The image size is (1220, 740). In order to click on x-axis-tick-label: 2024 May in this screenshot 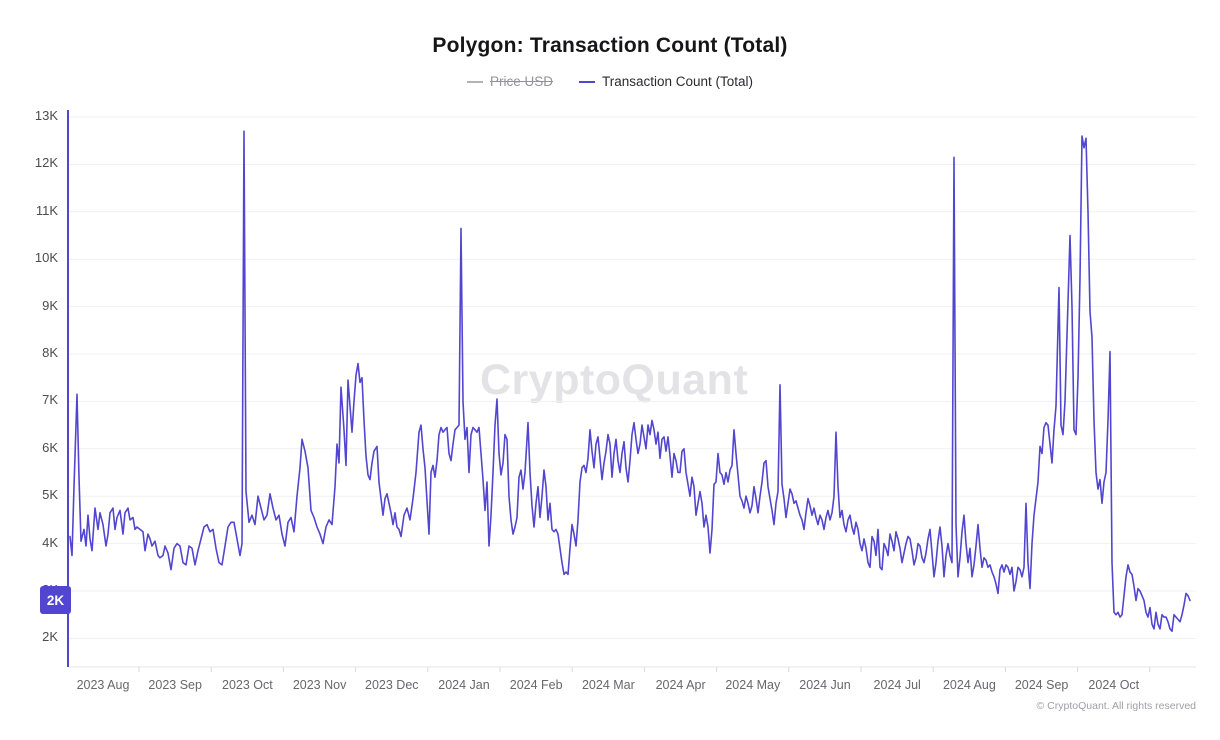, I will do `click(753, 685)`.